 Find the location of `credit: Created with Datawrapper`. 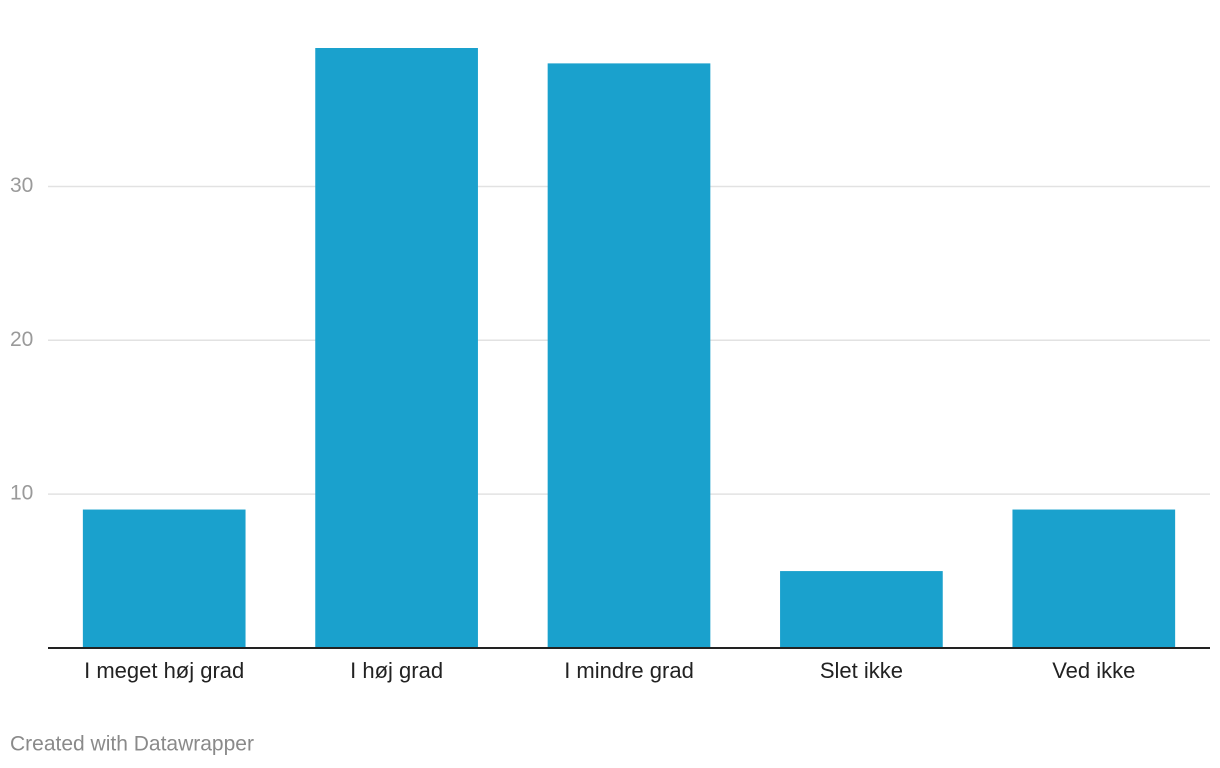

credit: Created with Datawrapper is located at coordinates (132, 744).